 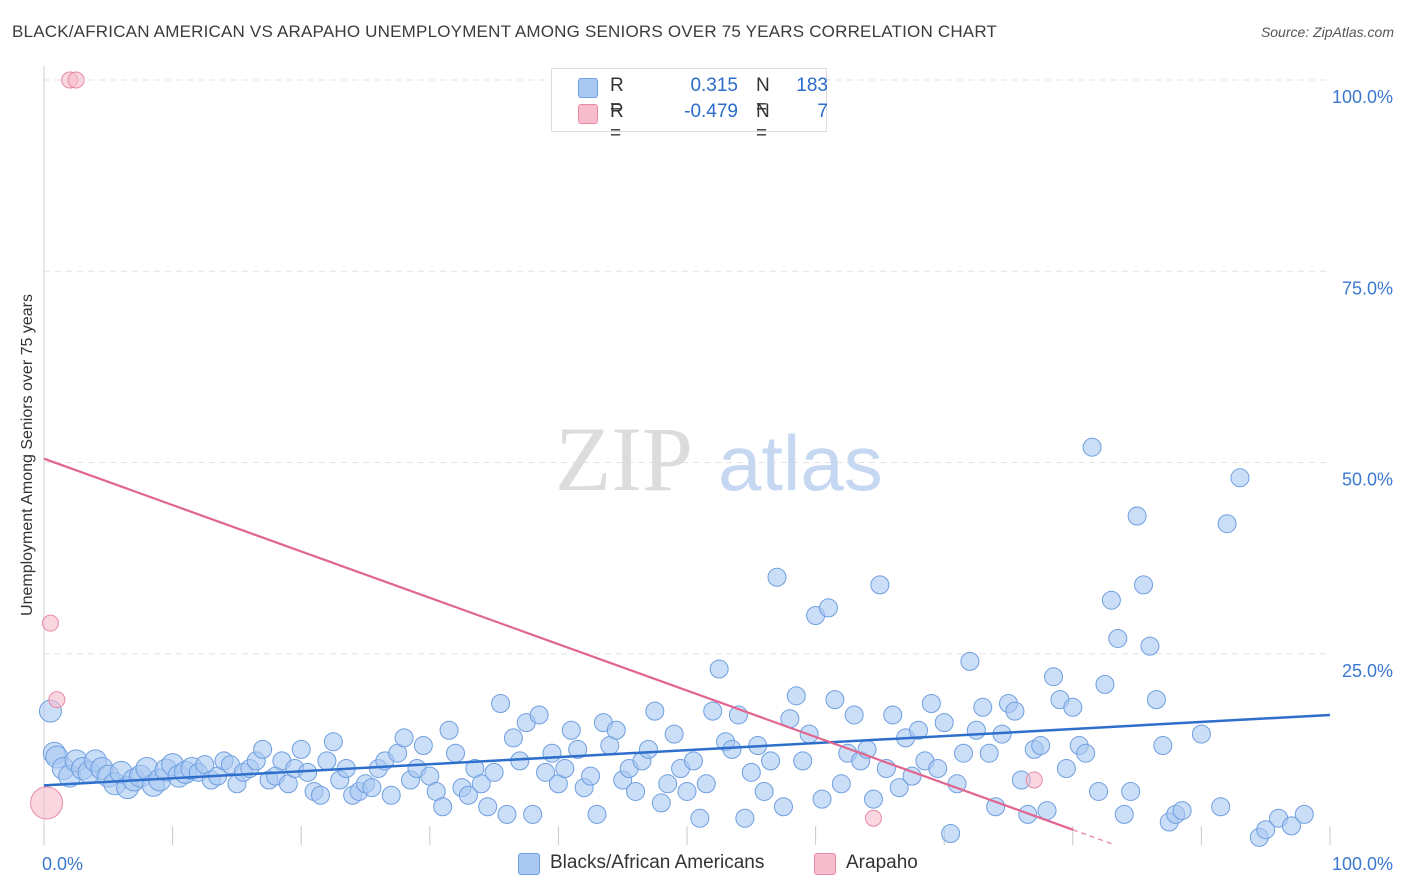 What do you see at coordinates (1362, 97) in the screenshot?
I see `y-tick-label: 100.0%` at bounding box center [1362, 97].